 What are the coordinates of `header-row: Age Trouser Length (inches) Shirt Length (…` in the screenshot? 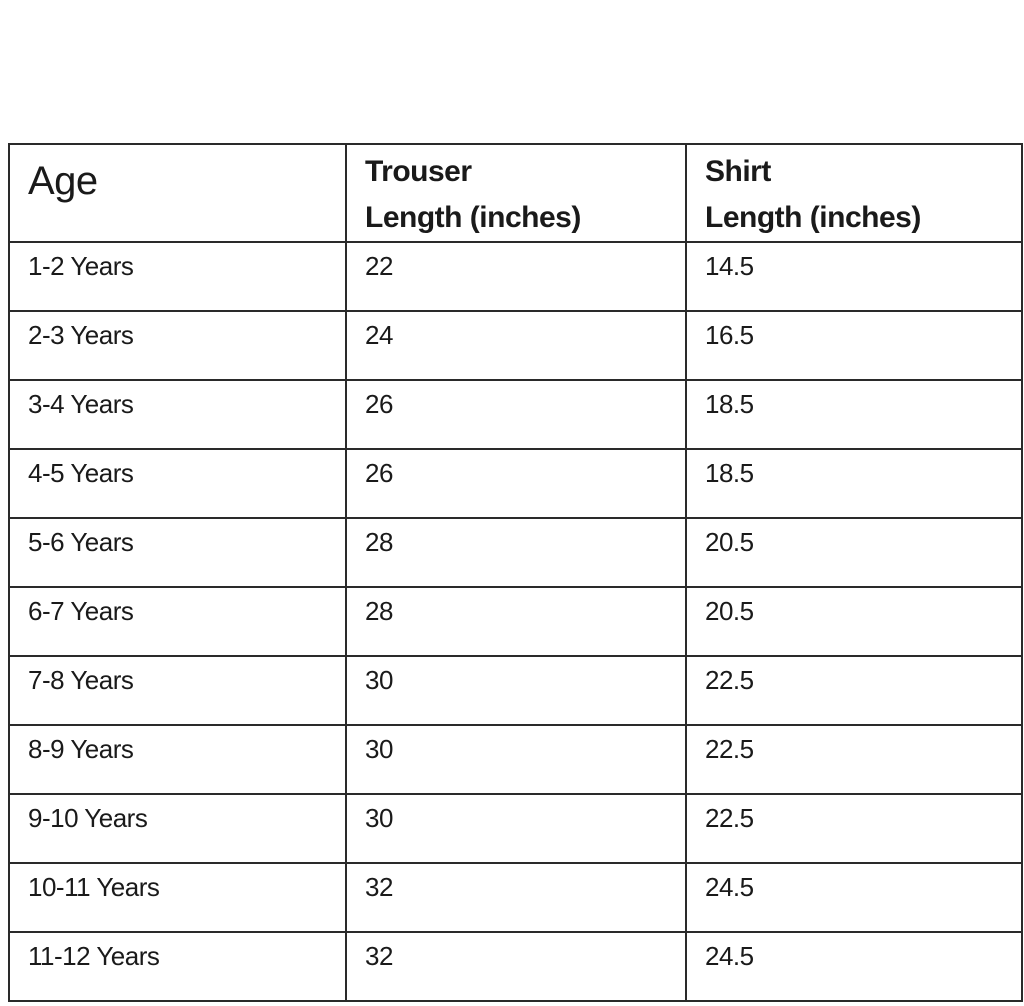 It's located at (515, 193).